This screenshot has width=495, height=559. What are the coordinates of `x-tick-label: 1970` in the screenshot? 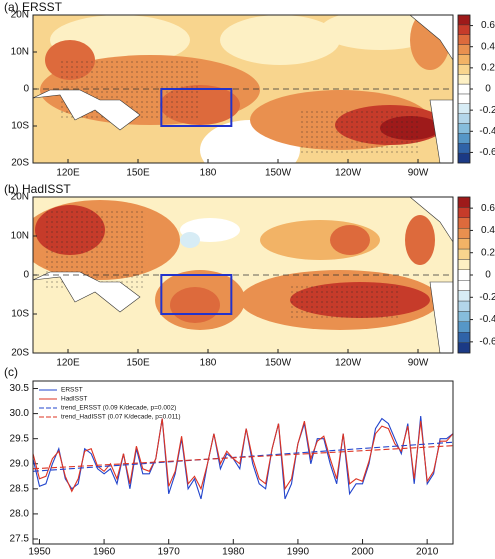 It's located at (169, 552).